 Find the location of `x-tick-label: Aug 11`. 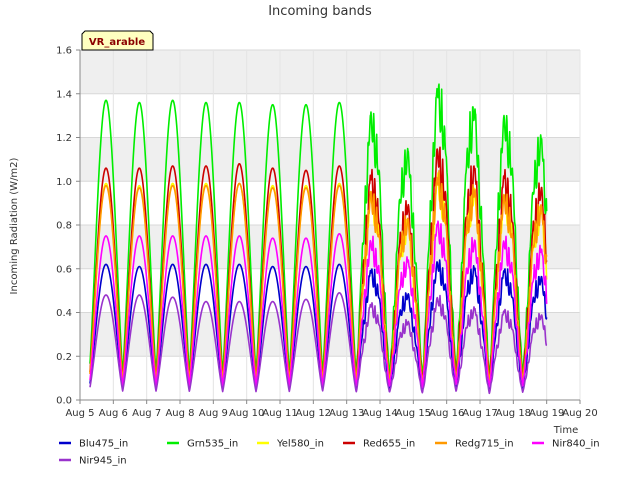

x-tick-label: Aug 11 is located at coordinates (279, 413).